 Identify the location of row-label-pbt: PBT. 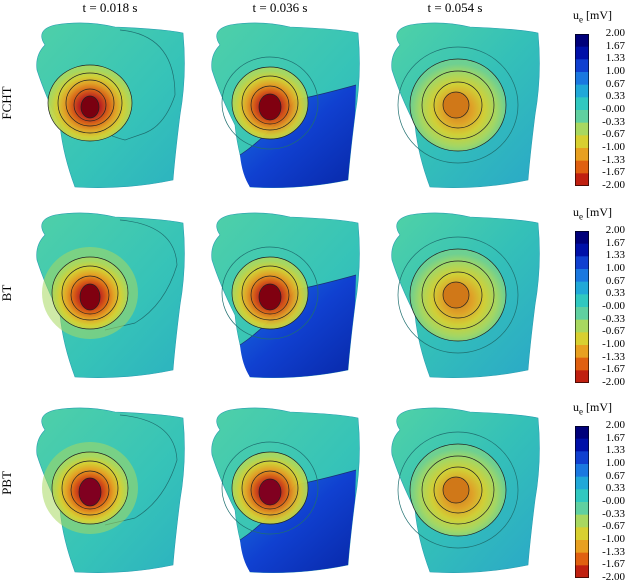
(7, 483).